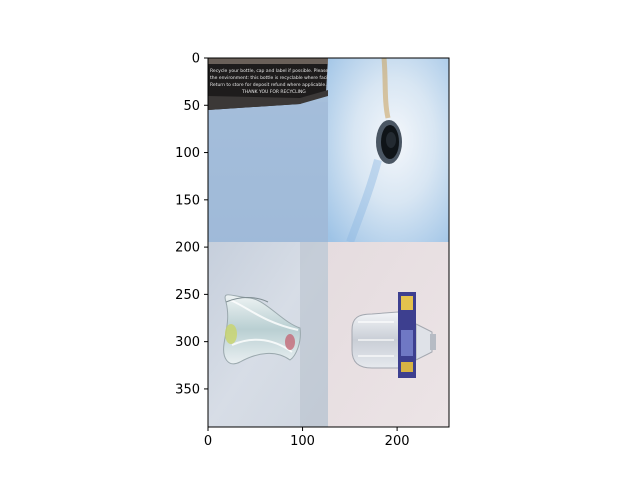  What do you see at coordinates (187, 200) in the screenshot?
I see `y-tick-label: 150` at bounding box center [187, 200].